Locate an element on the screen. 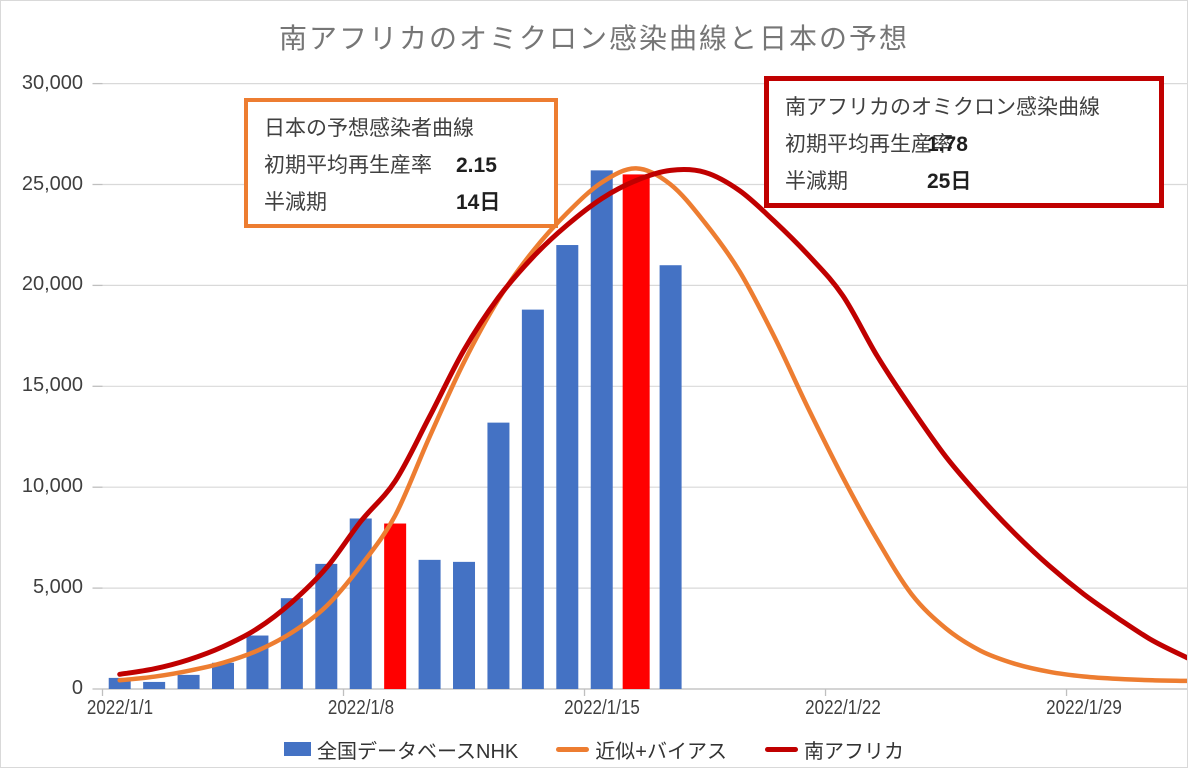 The image size is (1188, 768). annotation-row-value: 1.78 is located at coordinates (947, 144).